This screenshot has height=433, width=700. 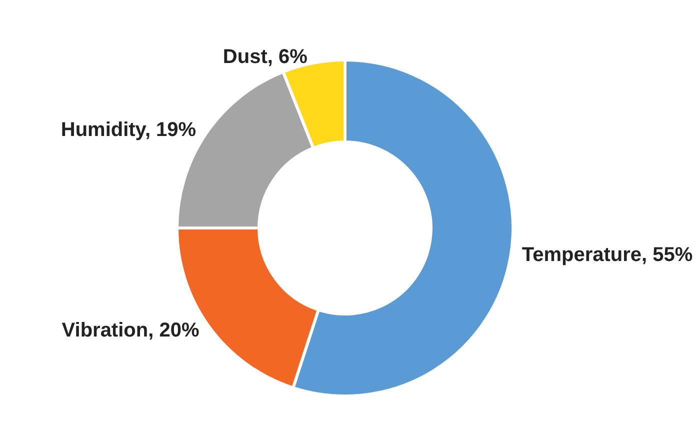 What do you see at coordinates (131, 330) in the screenshot?
I see `slice-label: Vibration, 20%` at bounding box center [131, 330].